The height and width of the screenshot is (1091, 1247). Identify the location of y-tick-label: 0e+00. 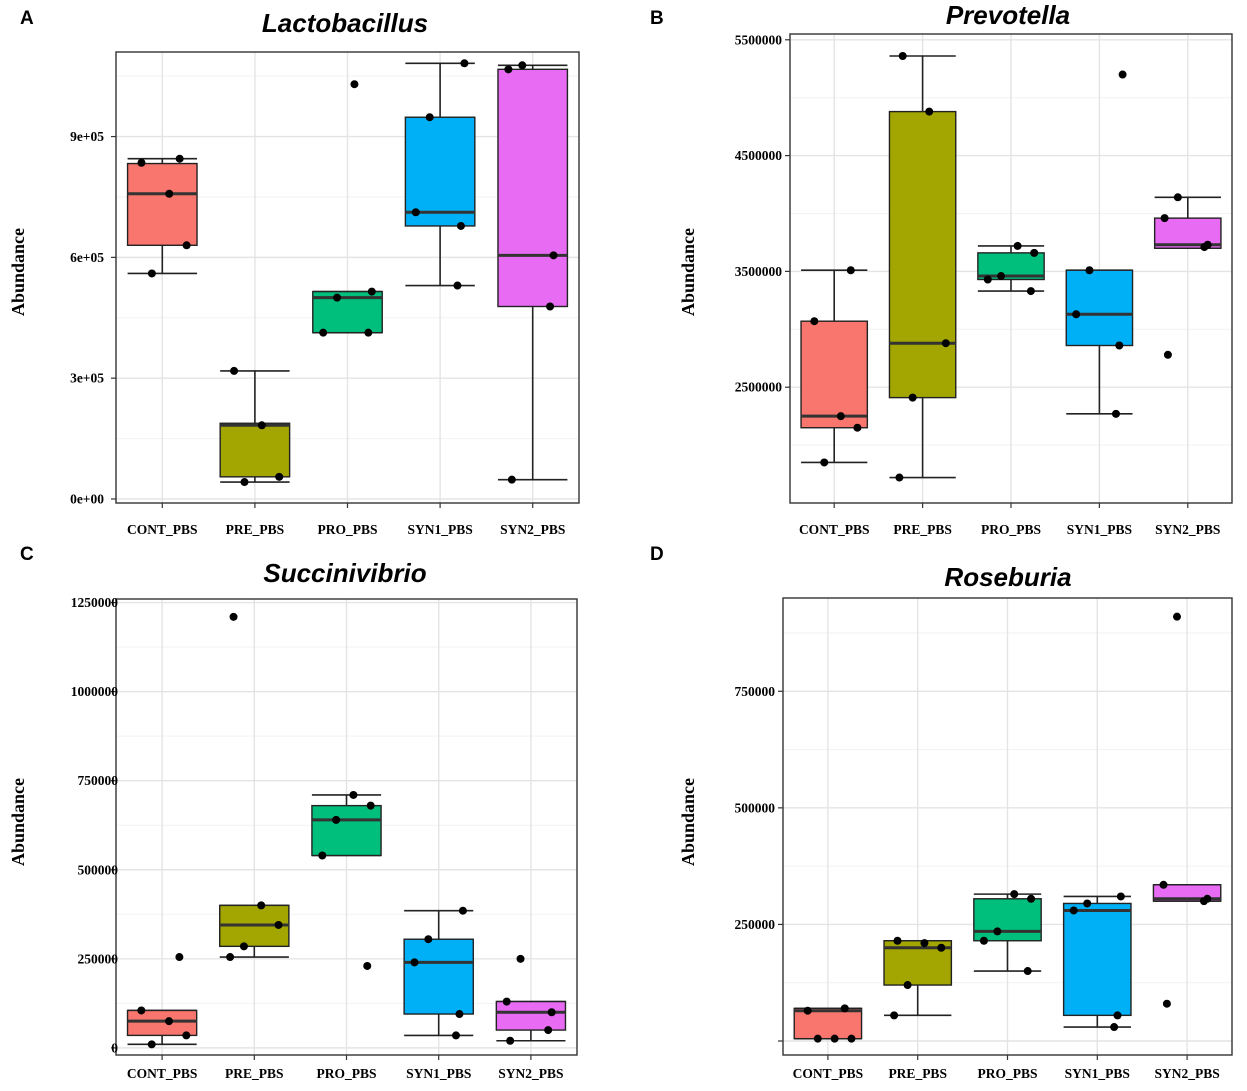
(87, 498).